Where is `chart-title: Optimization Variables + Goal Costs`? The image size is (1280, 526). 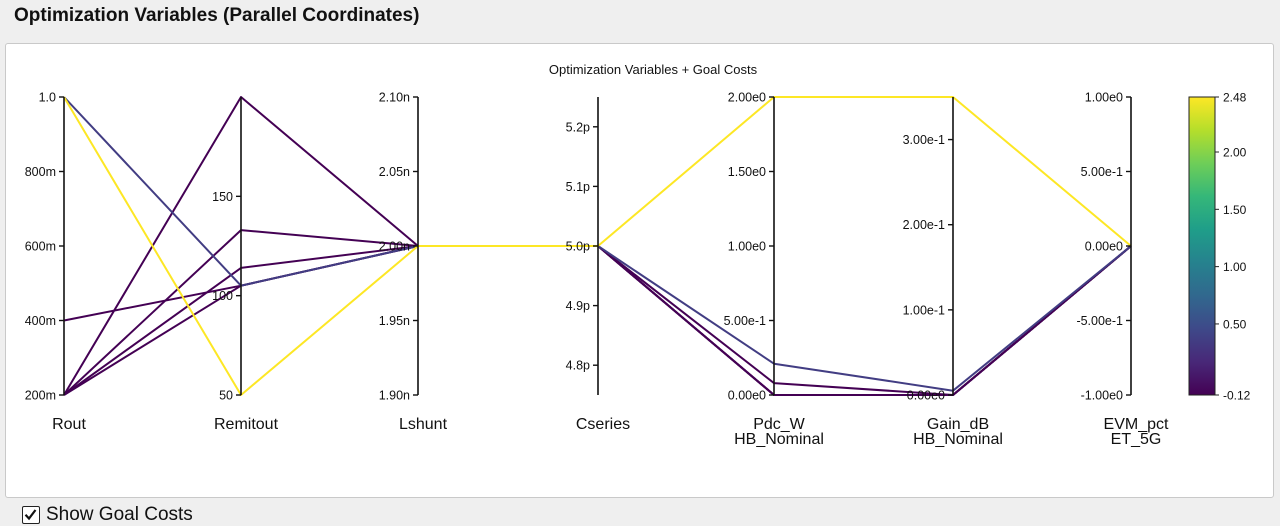 chart-title: Optimization Variables + Goal Costs is located at coordinates (653, 69).